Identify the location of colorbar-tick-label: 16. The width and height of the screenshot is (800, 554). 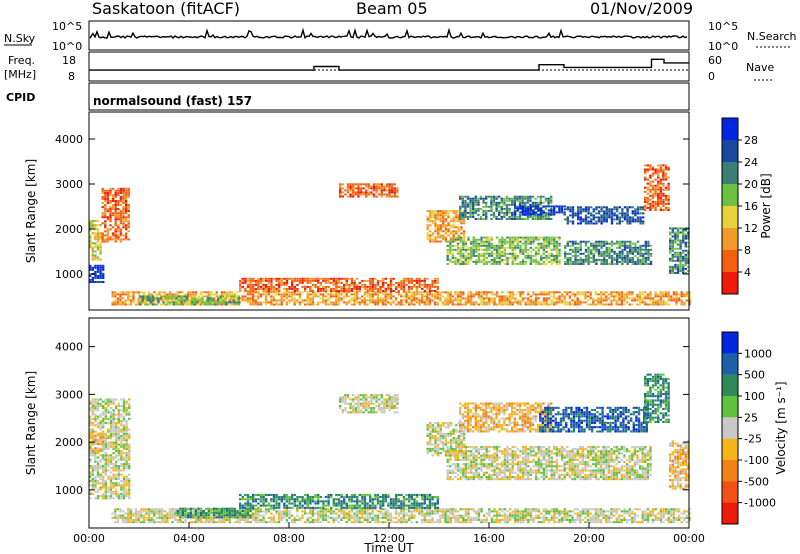
(751, 206).